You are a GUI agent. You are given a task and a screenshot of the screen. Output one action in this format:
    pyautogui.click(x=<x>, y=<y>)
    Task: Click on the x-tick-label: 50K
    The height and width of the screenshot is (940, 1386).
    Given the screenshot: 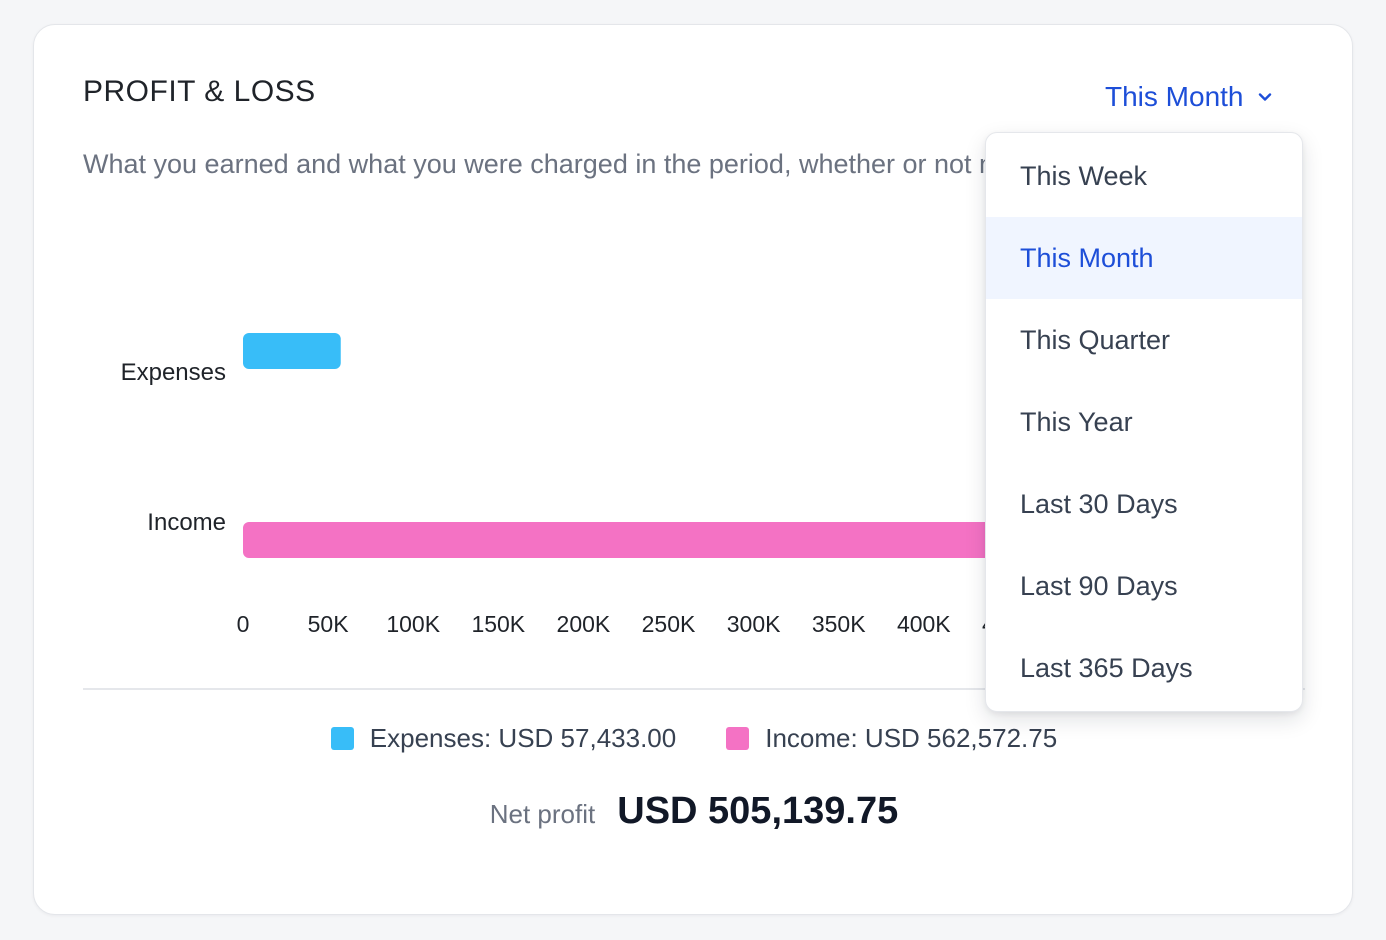 What is the action you would take?
    pyautogui.click(x=329, y=624)
    